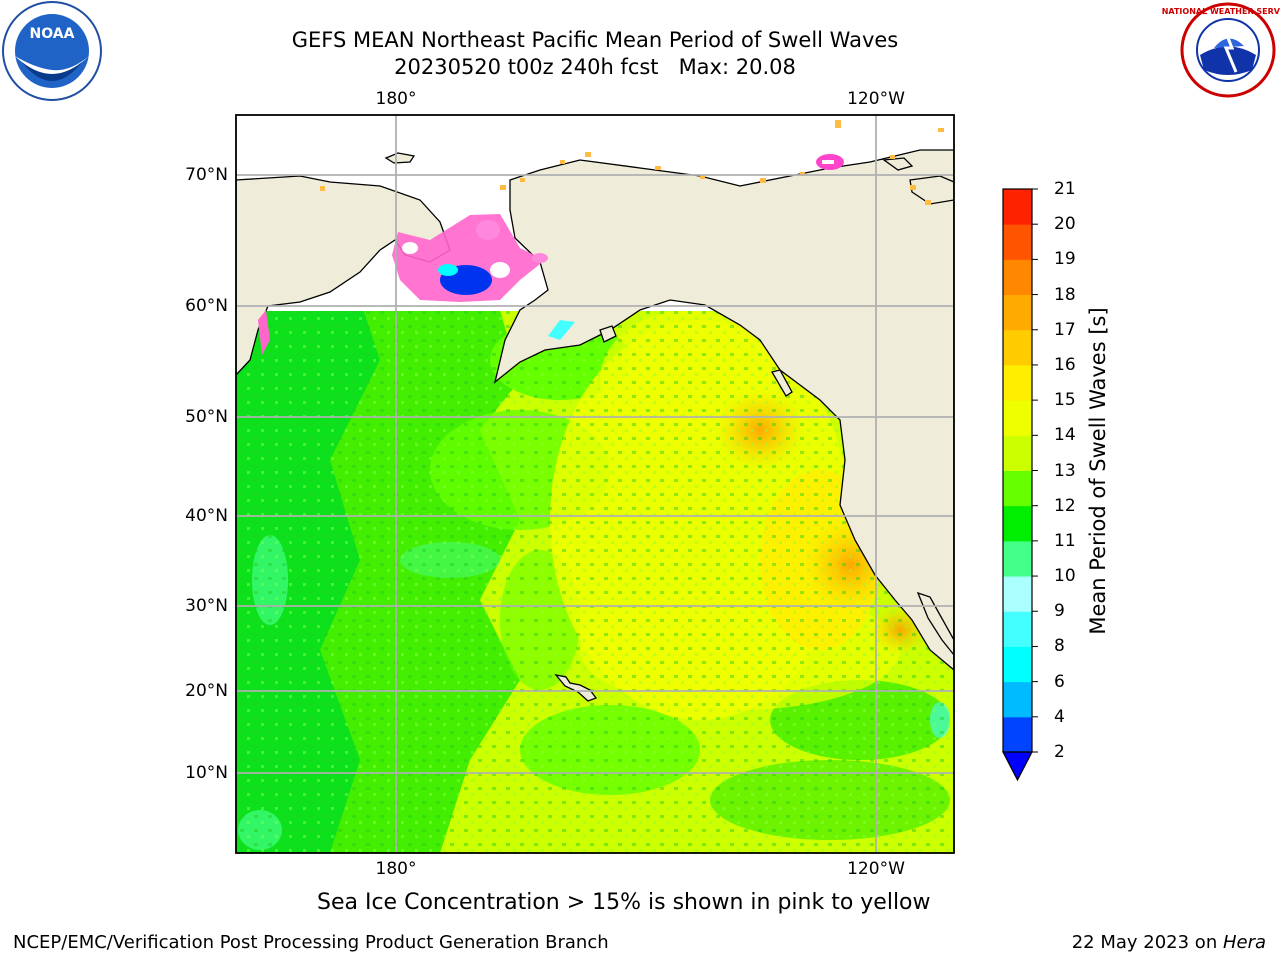 Image resolution: width=1280 pixels, height=960 pixels. I want to click on chart-subtitle: 20230520 t00z 240h fcst Max: 20.08, so click(595, 67).